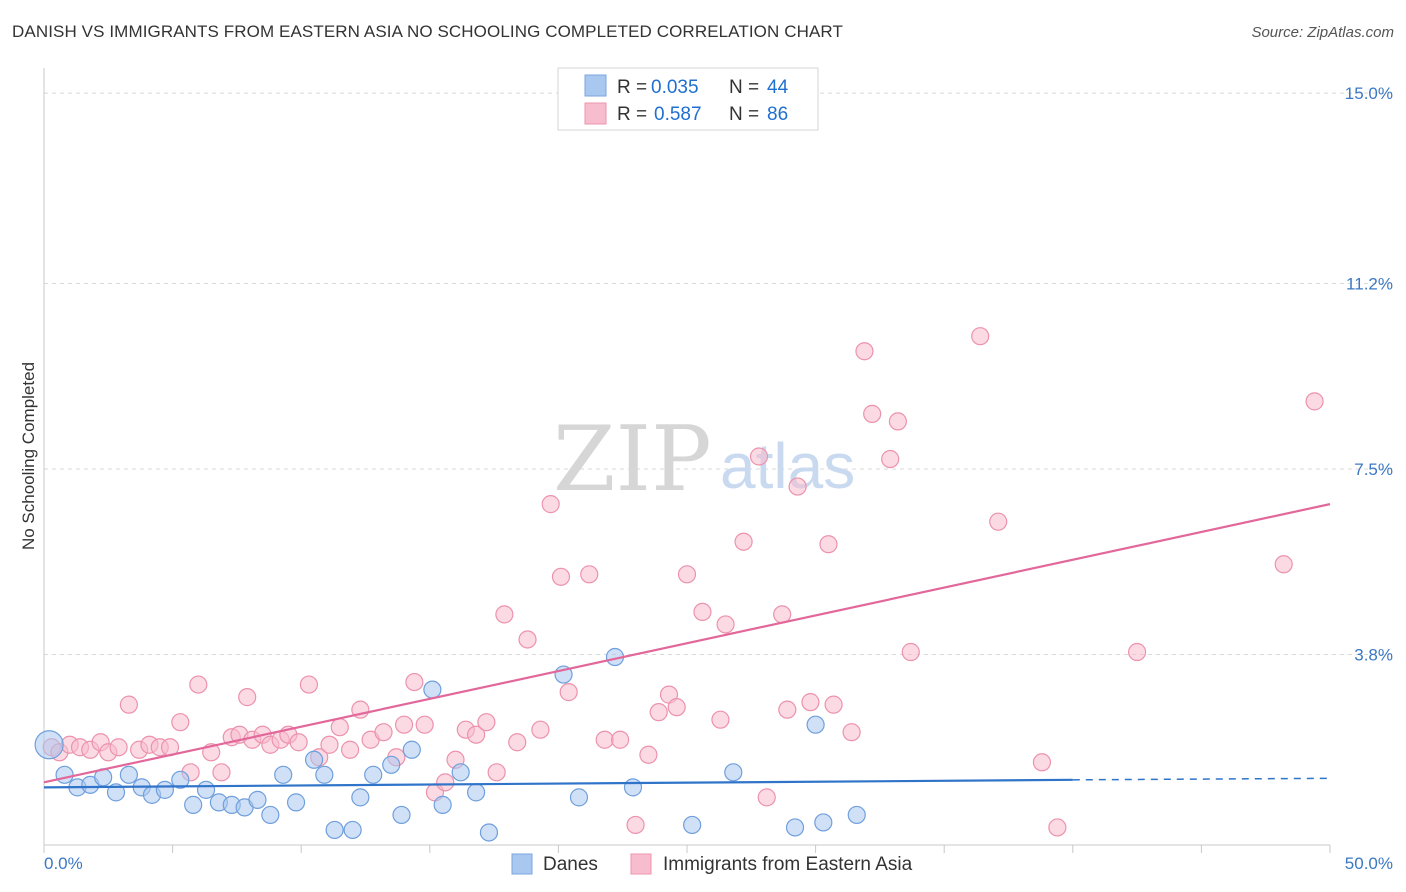 This screenshot has width=1406, height=892. What do you see at coordinates (634, 114) in the screenshot?
I see `legend-r-label-immigrants: R =` at bounding box center [634, 114].